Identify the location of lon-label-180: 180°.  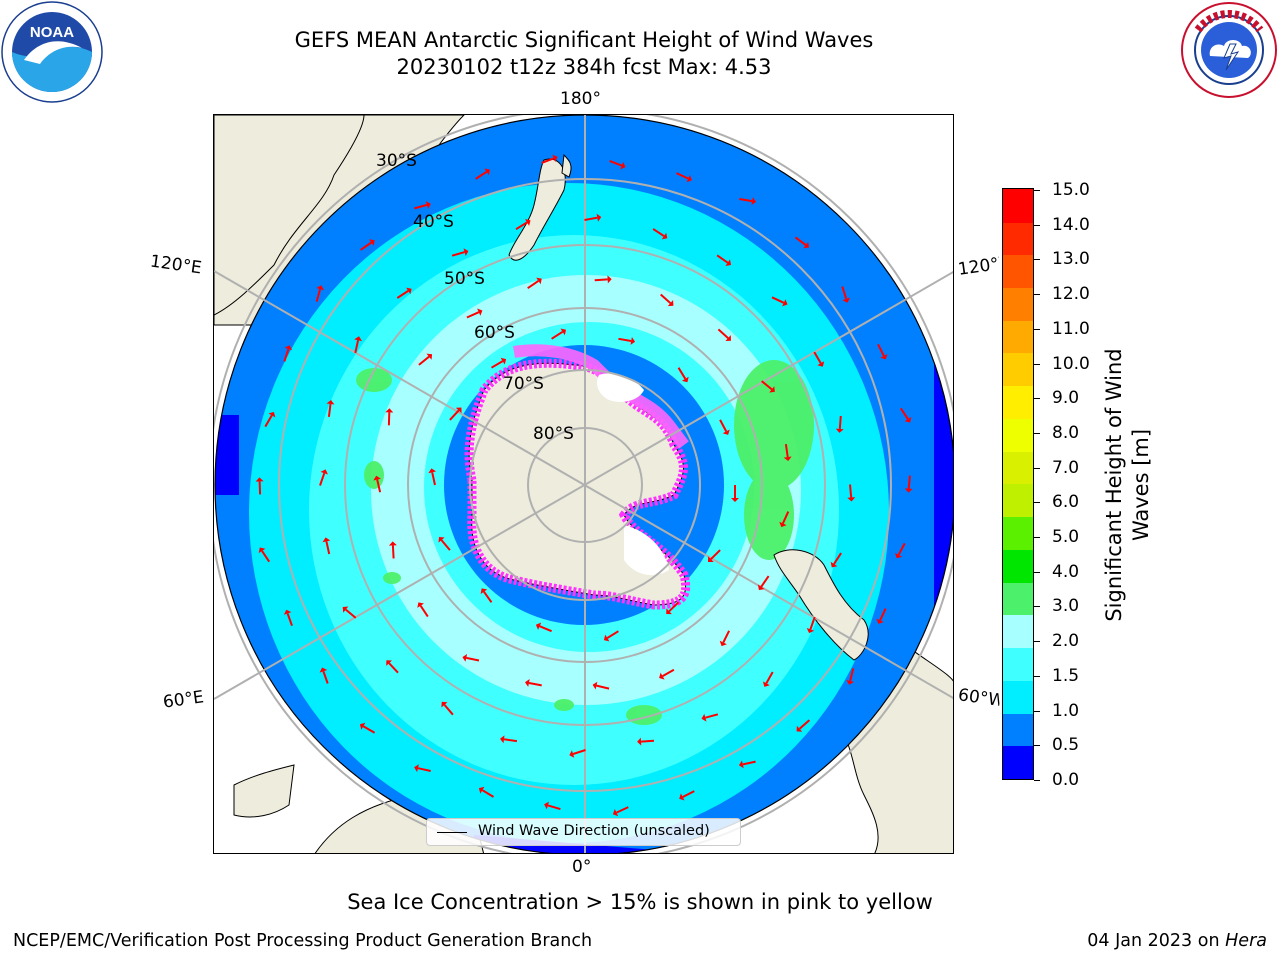
(580, 99).